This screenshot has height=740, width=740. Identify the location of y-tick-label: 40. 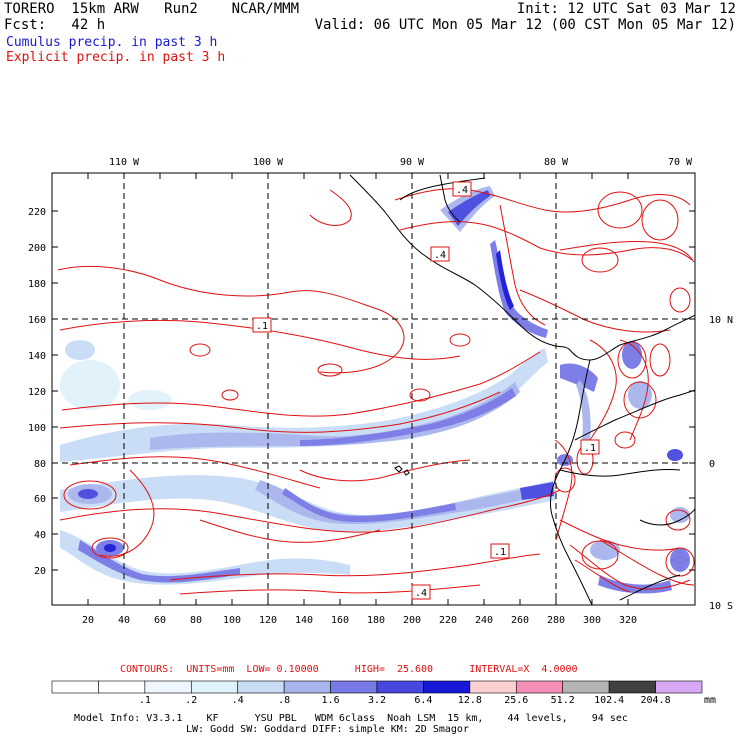
(40, 535).